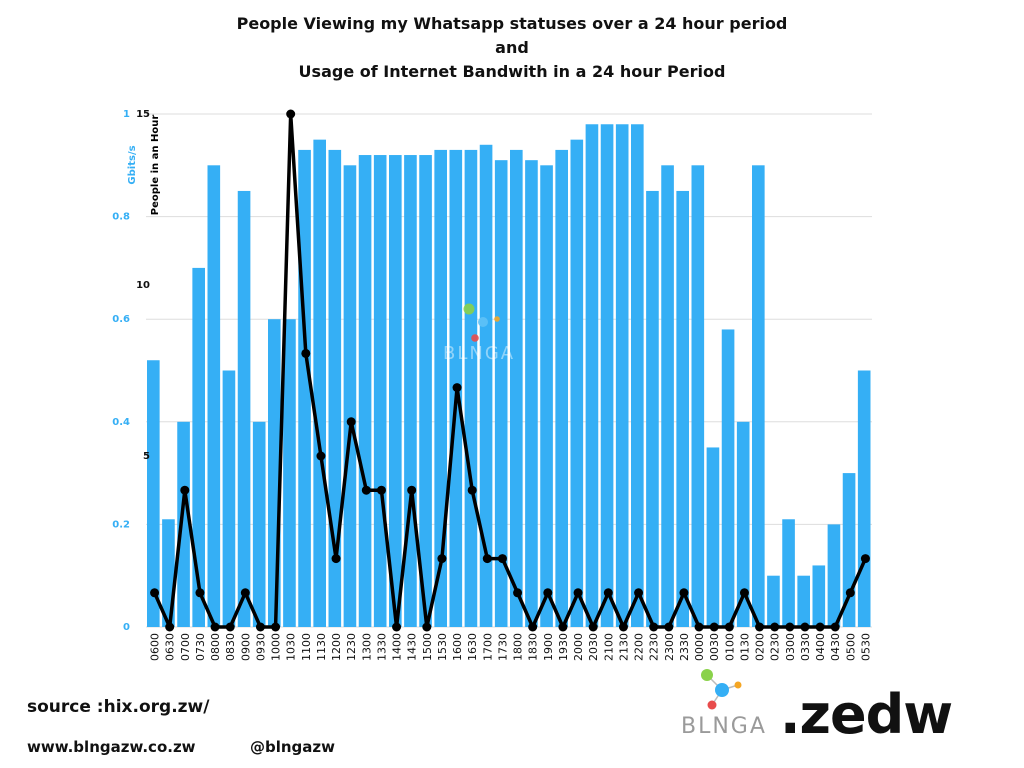 Image resolution: width=1024 pixels, height=768 pixels. I want to click on zedw-brand-text: .zedw, so click(866, 714).